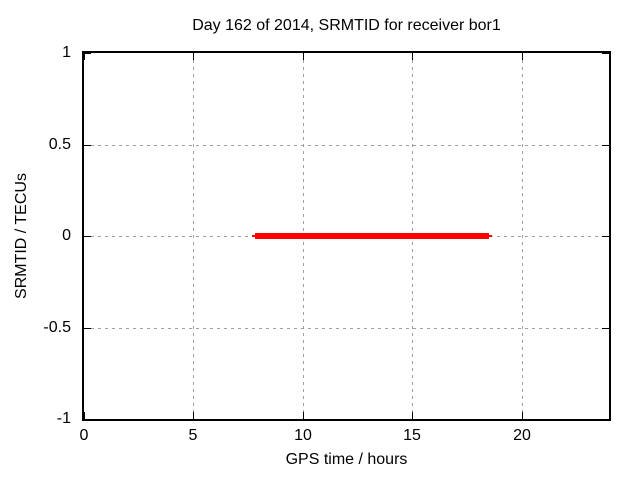  What do you see at coordinates (522, 435) in the screenshot?
I see `x-tick-label: 20` at bounding box center [522, 435].